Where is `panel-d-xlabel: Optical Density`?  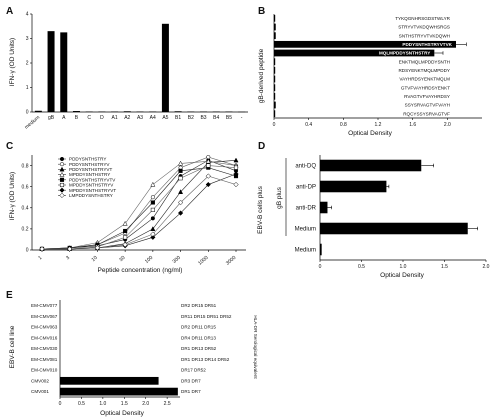 panel-d-xlabel: Optical Density is located at coordinates (402, 275).